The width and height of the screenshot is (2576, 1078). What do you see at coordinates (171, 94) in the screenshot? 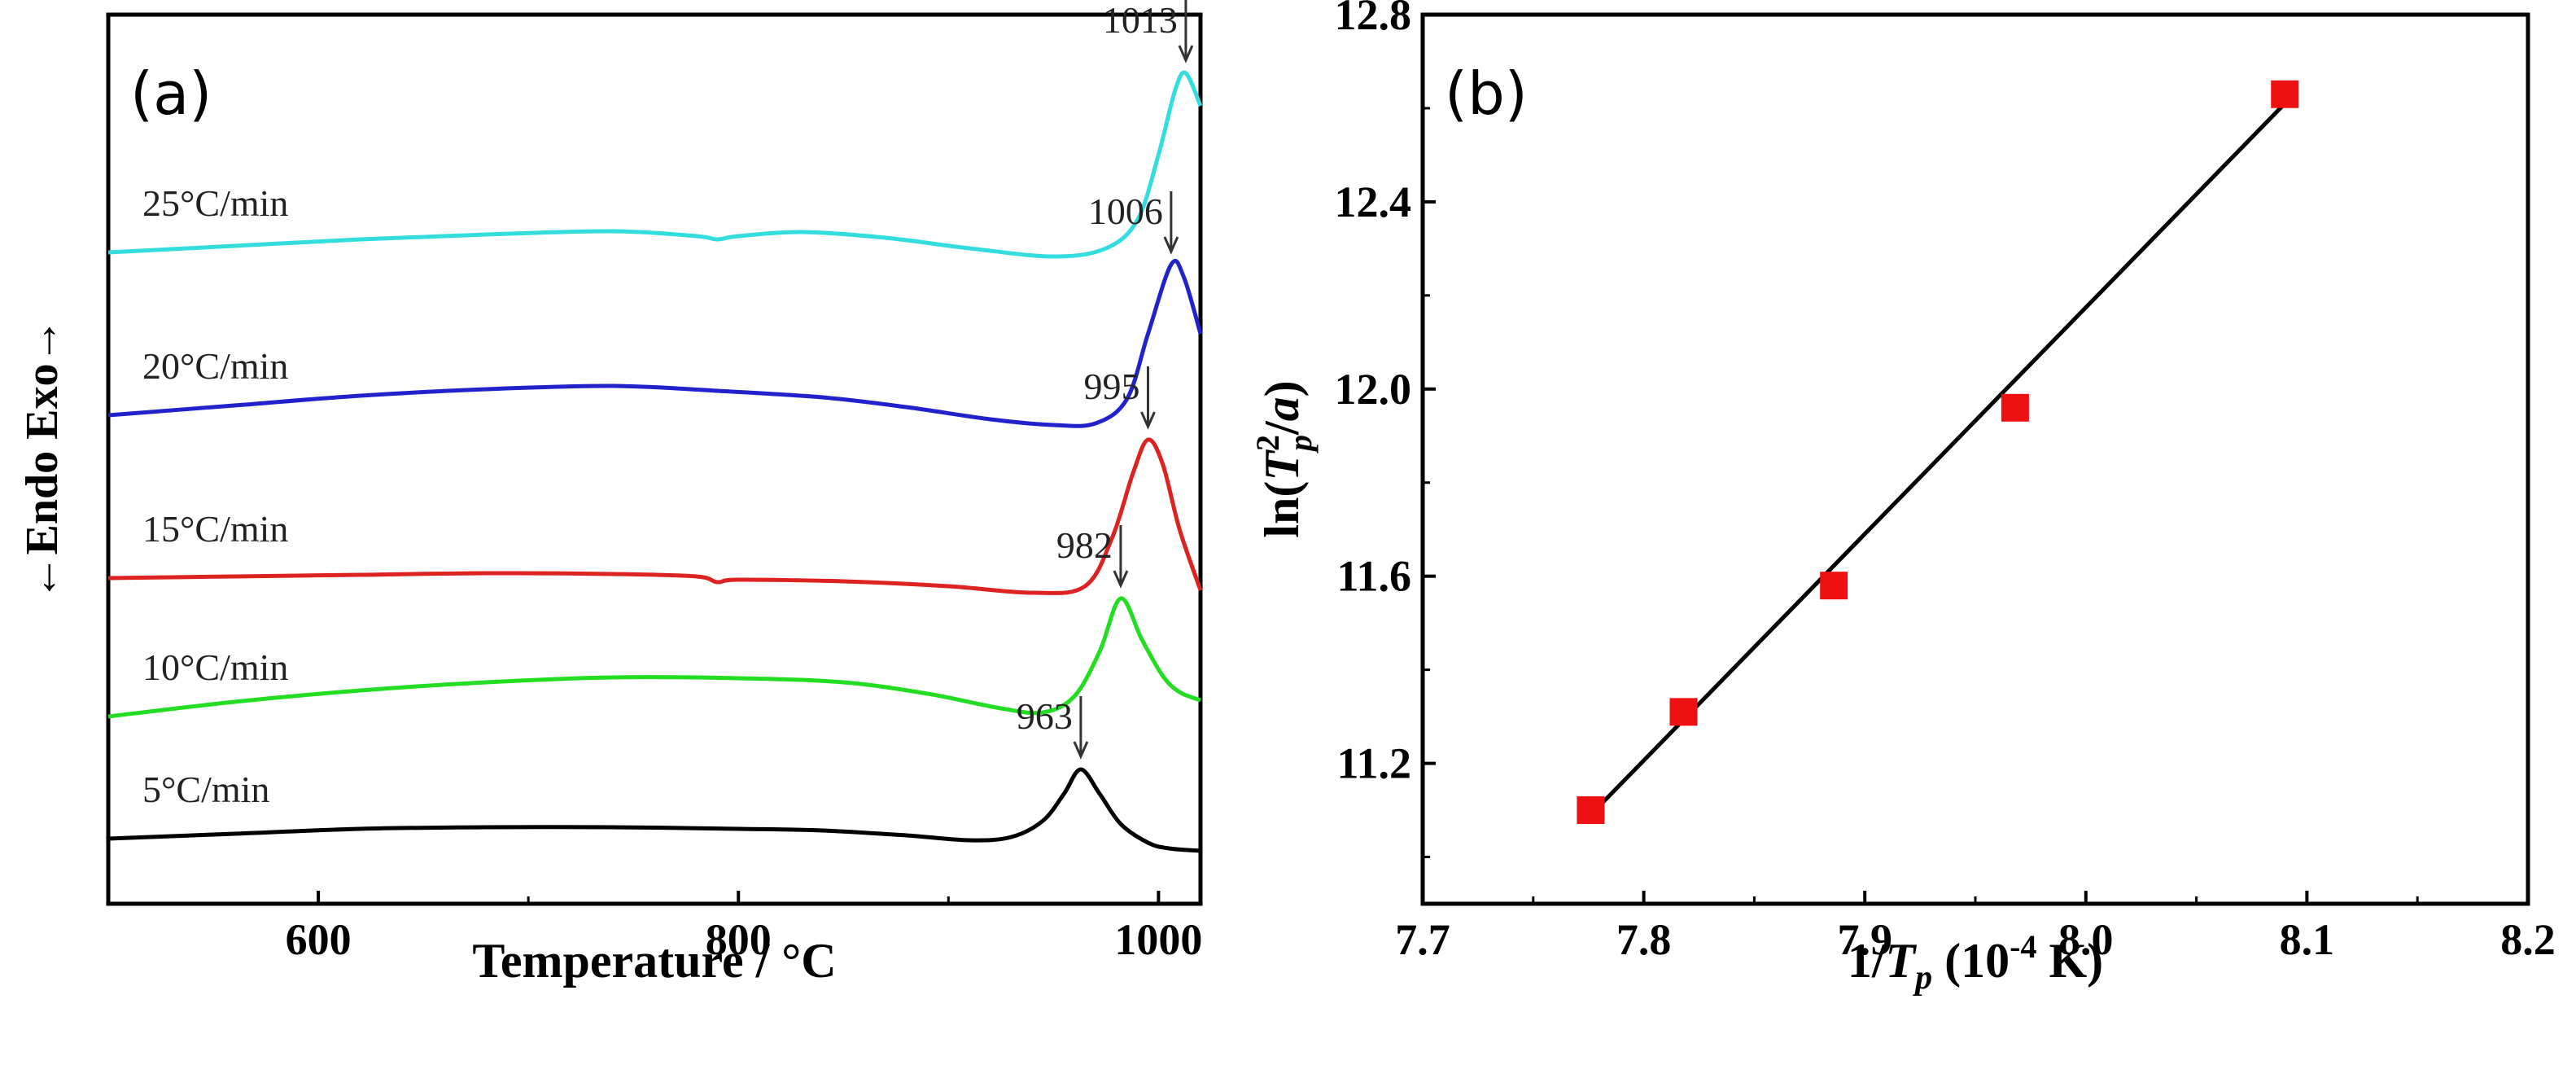
I see `panel-a-label: (a)` at bounding box center [171, 94].